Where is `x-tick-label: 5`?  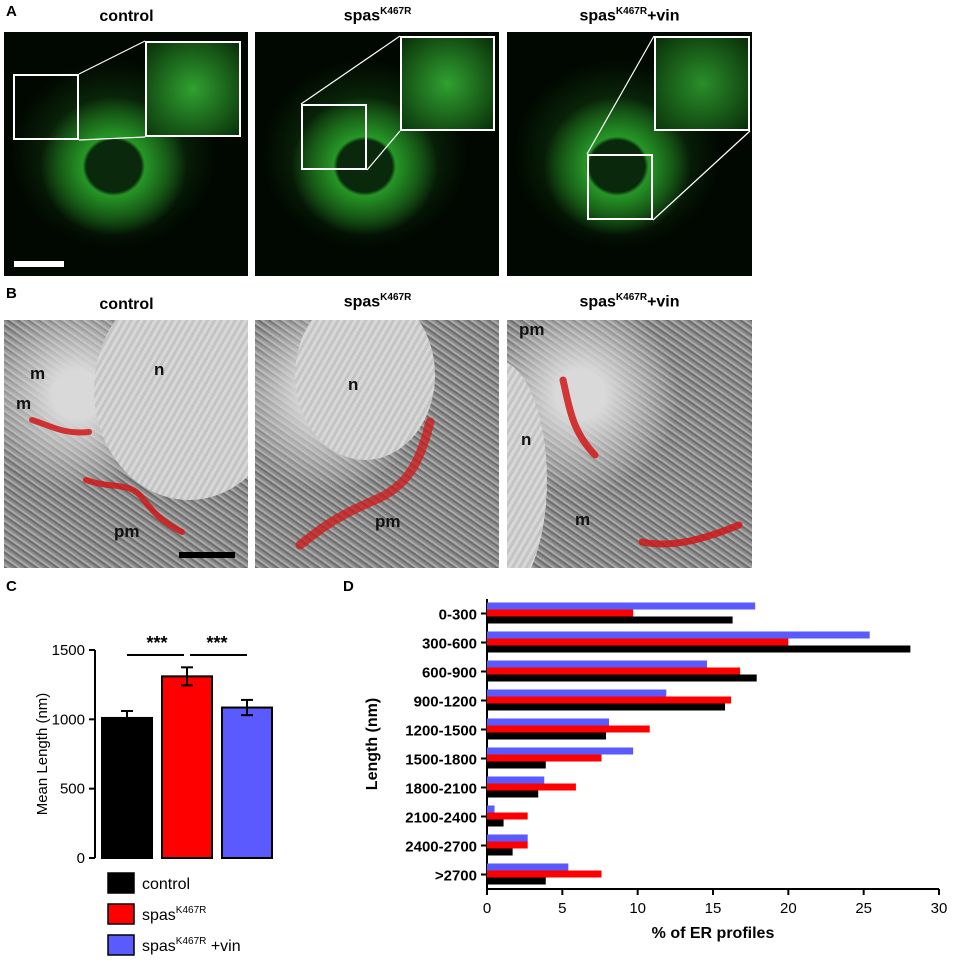
x-tick-label: 5 is located at coordinates (562, 908).